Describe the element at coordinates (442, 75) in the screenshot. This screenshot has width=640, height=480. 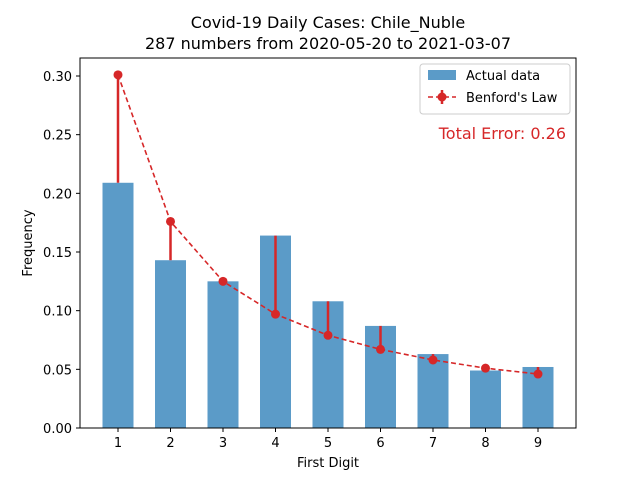
I see `legend-swatch-actual` at that location.